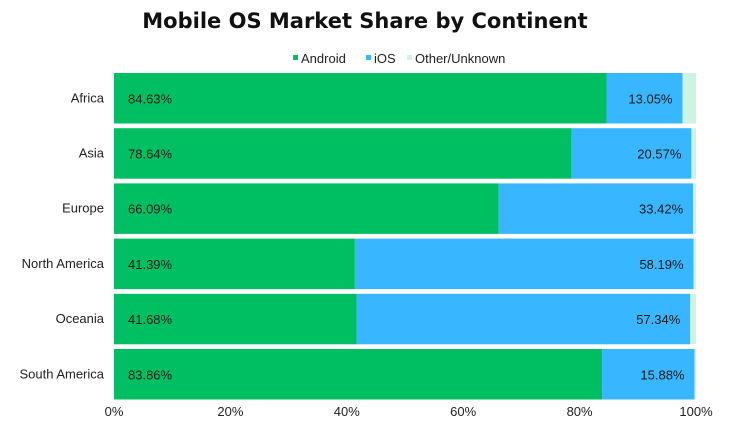 The height and width of the screenshot is (436, 731). What do you see at coordinates (150, 374) in the screenshot?
I see `data-label: 83.86%` at bounding box center [150, 374].